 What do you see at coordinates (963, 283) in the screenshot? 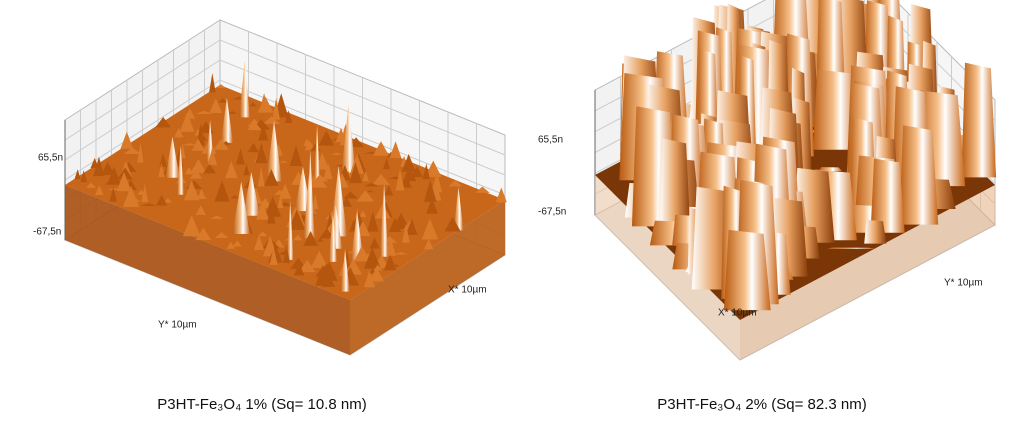
I see `y-axis-label: Y* 10µm` at bounding box center [963, 283].